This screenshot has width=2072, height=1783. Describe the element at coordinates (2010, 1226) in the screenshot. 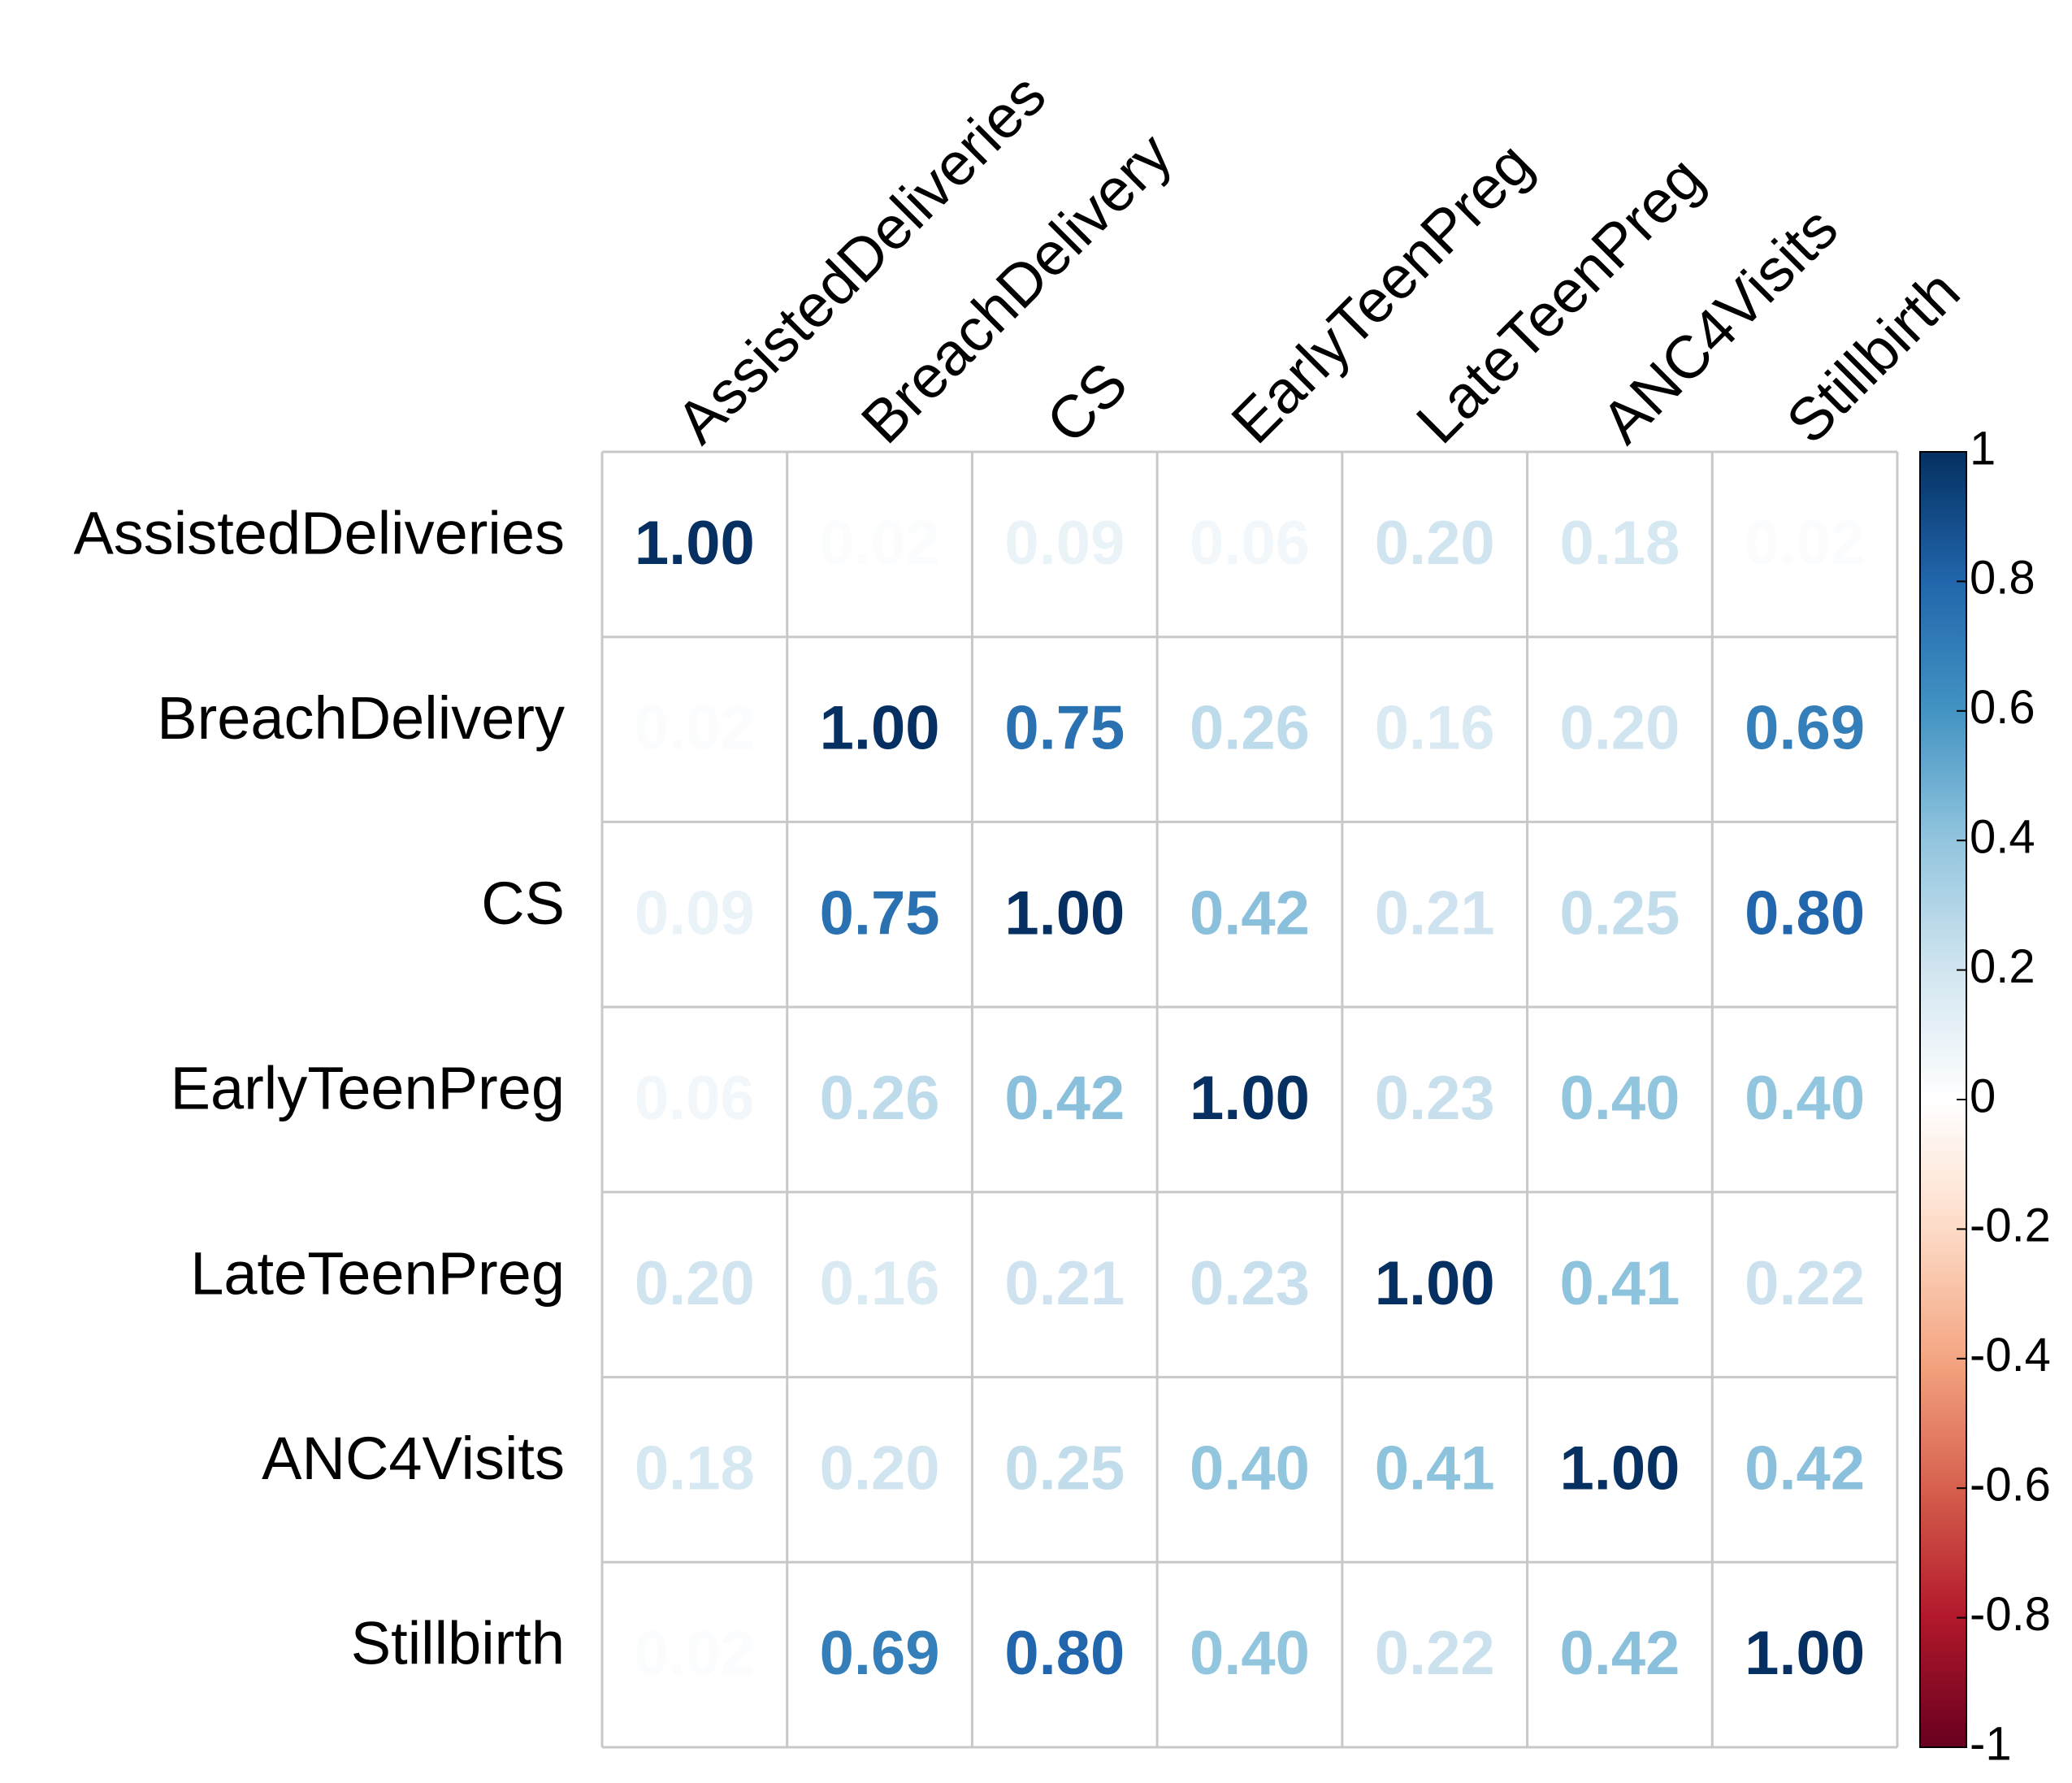

I see `colorbar-tick-label: -0.2` at that location.